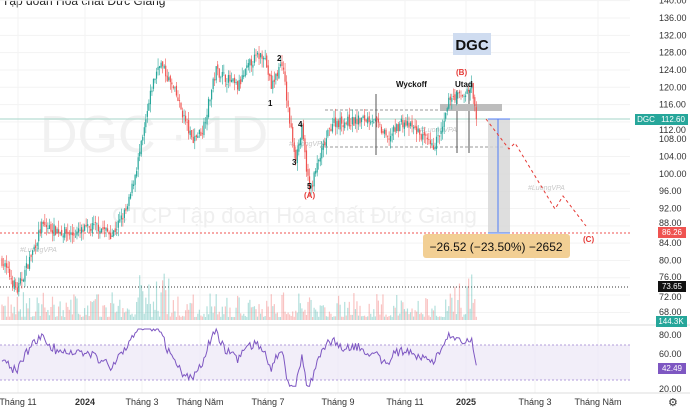  I want to click on price-tick: 108.00, so click(673, 139).